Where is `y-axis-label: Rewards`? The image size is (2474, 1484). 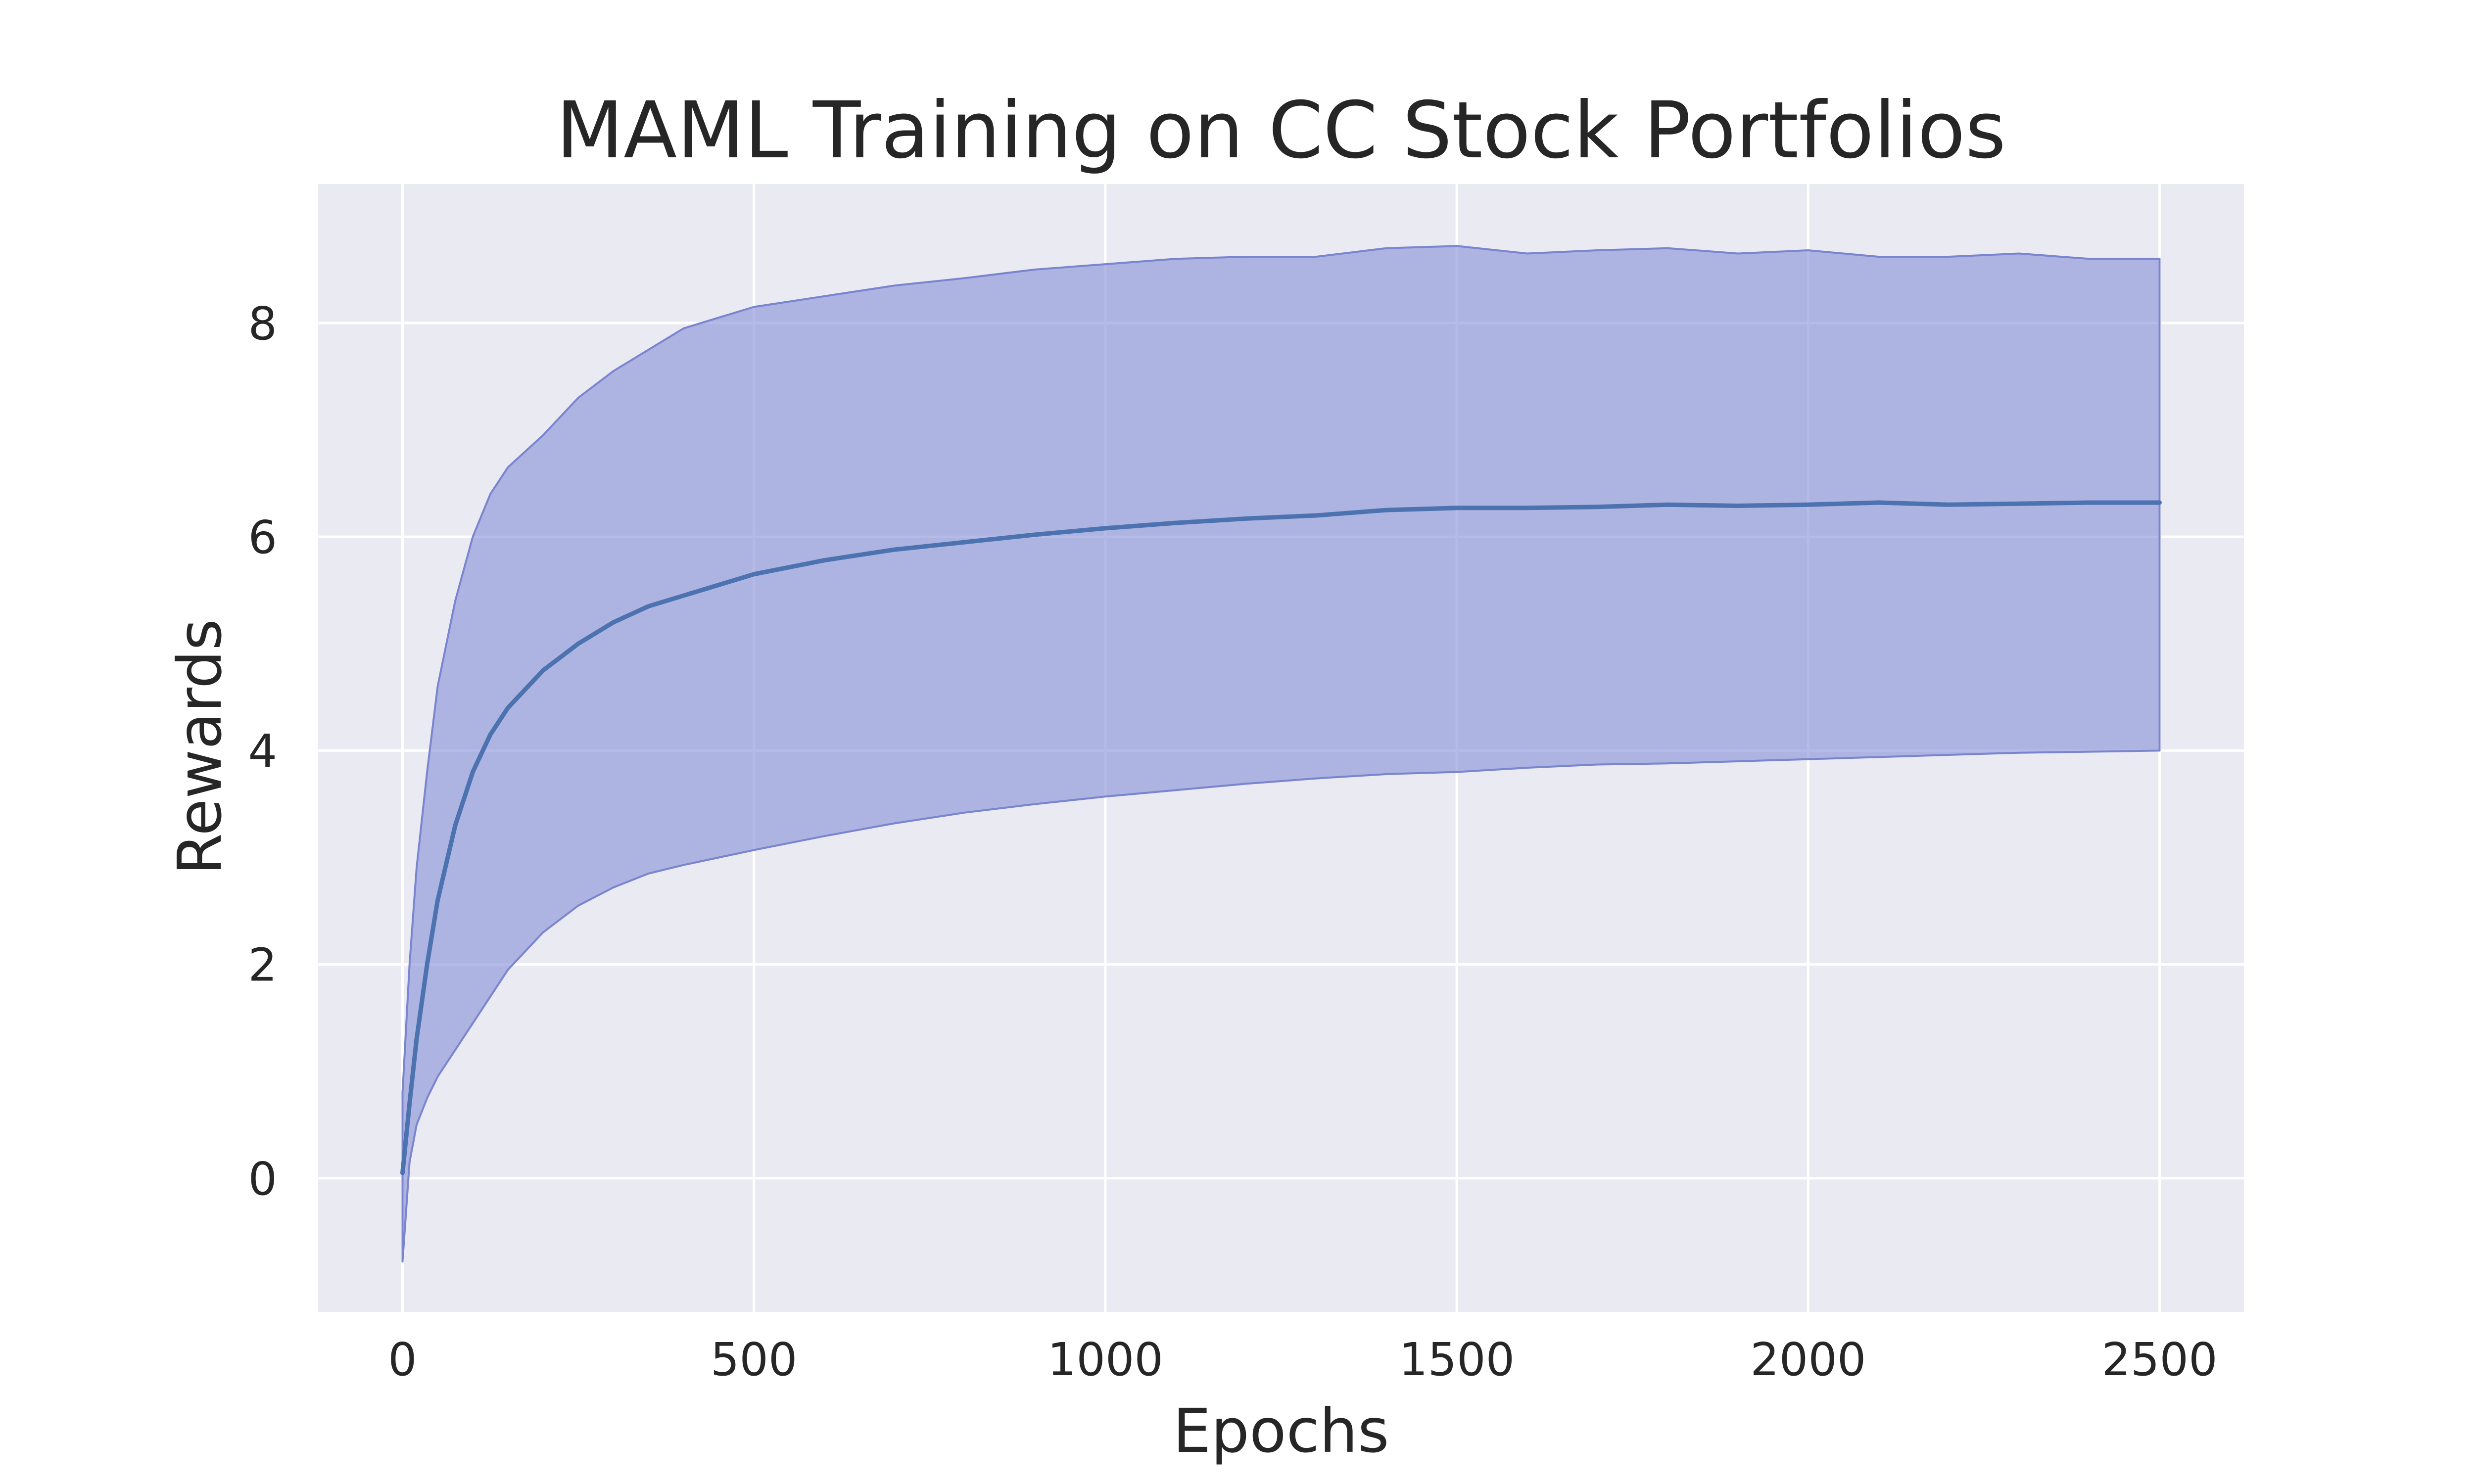
y-axis-label: Rewards is located at coordinates (200, 747).